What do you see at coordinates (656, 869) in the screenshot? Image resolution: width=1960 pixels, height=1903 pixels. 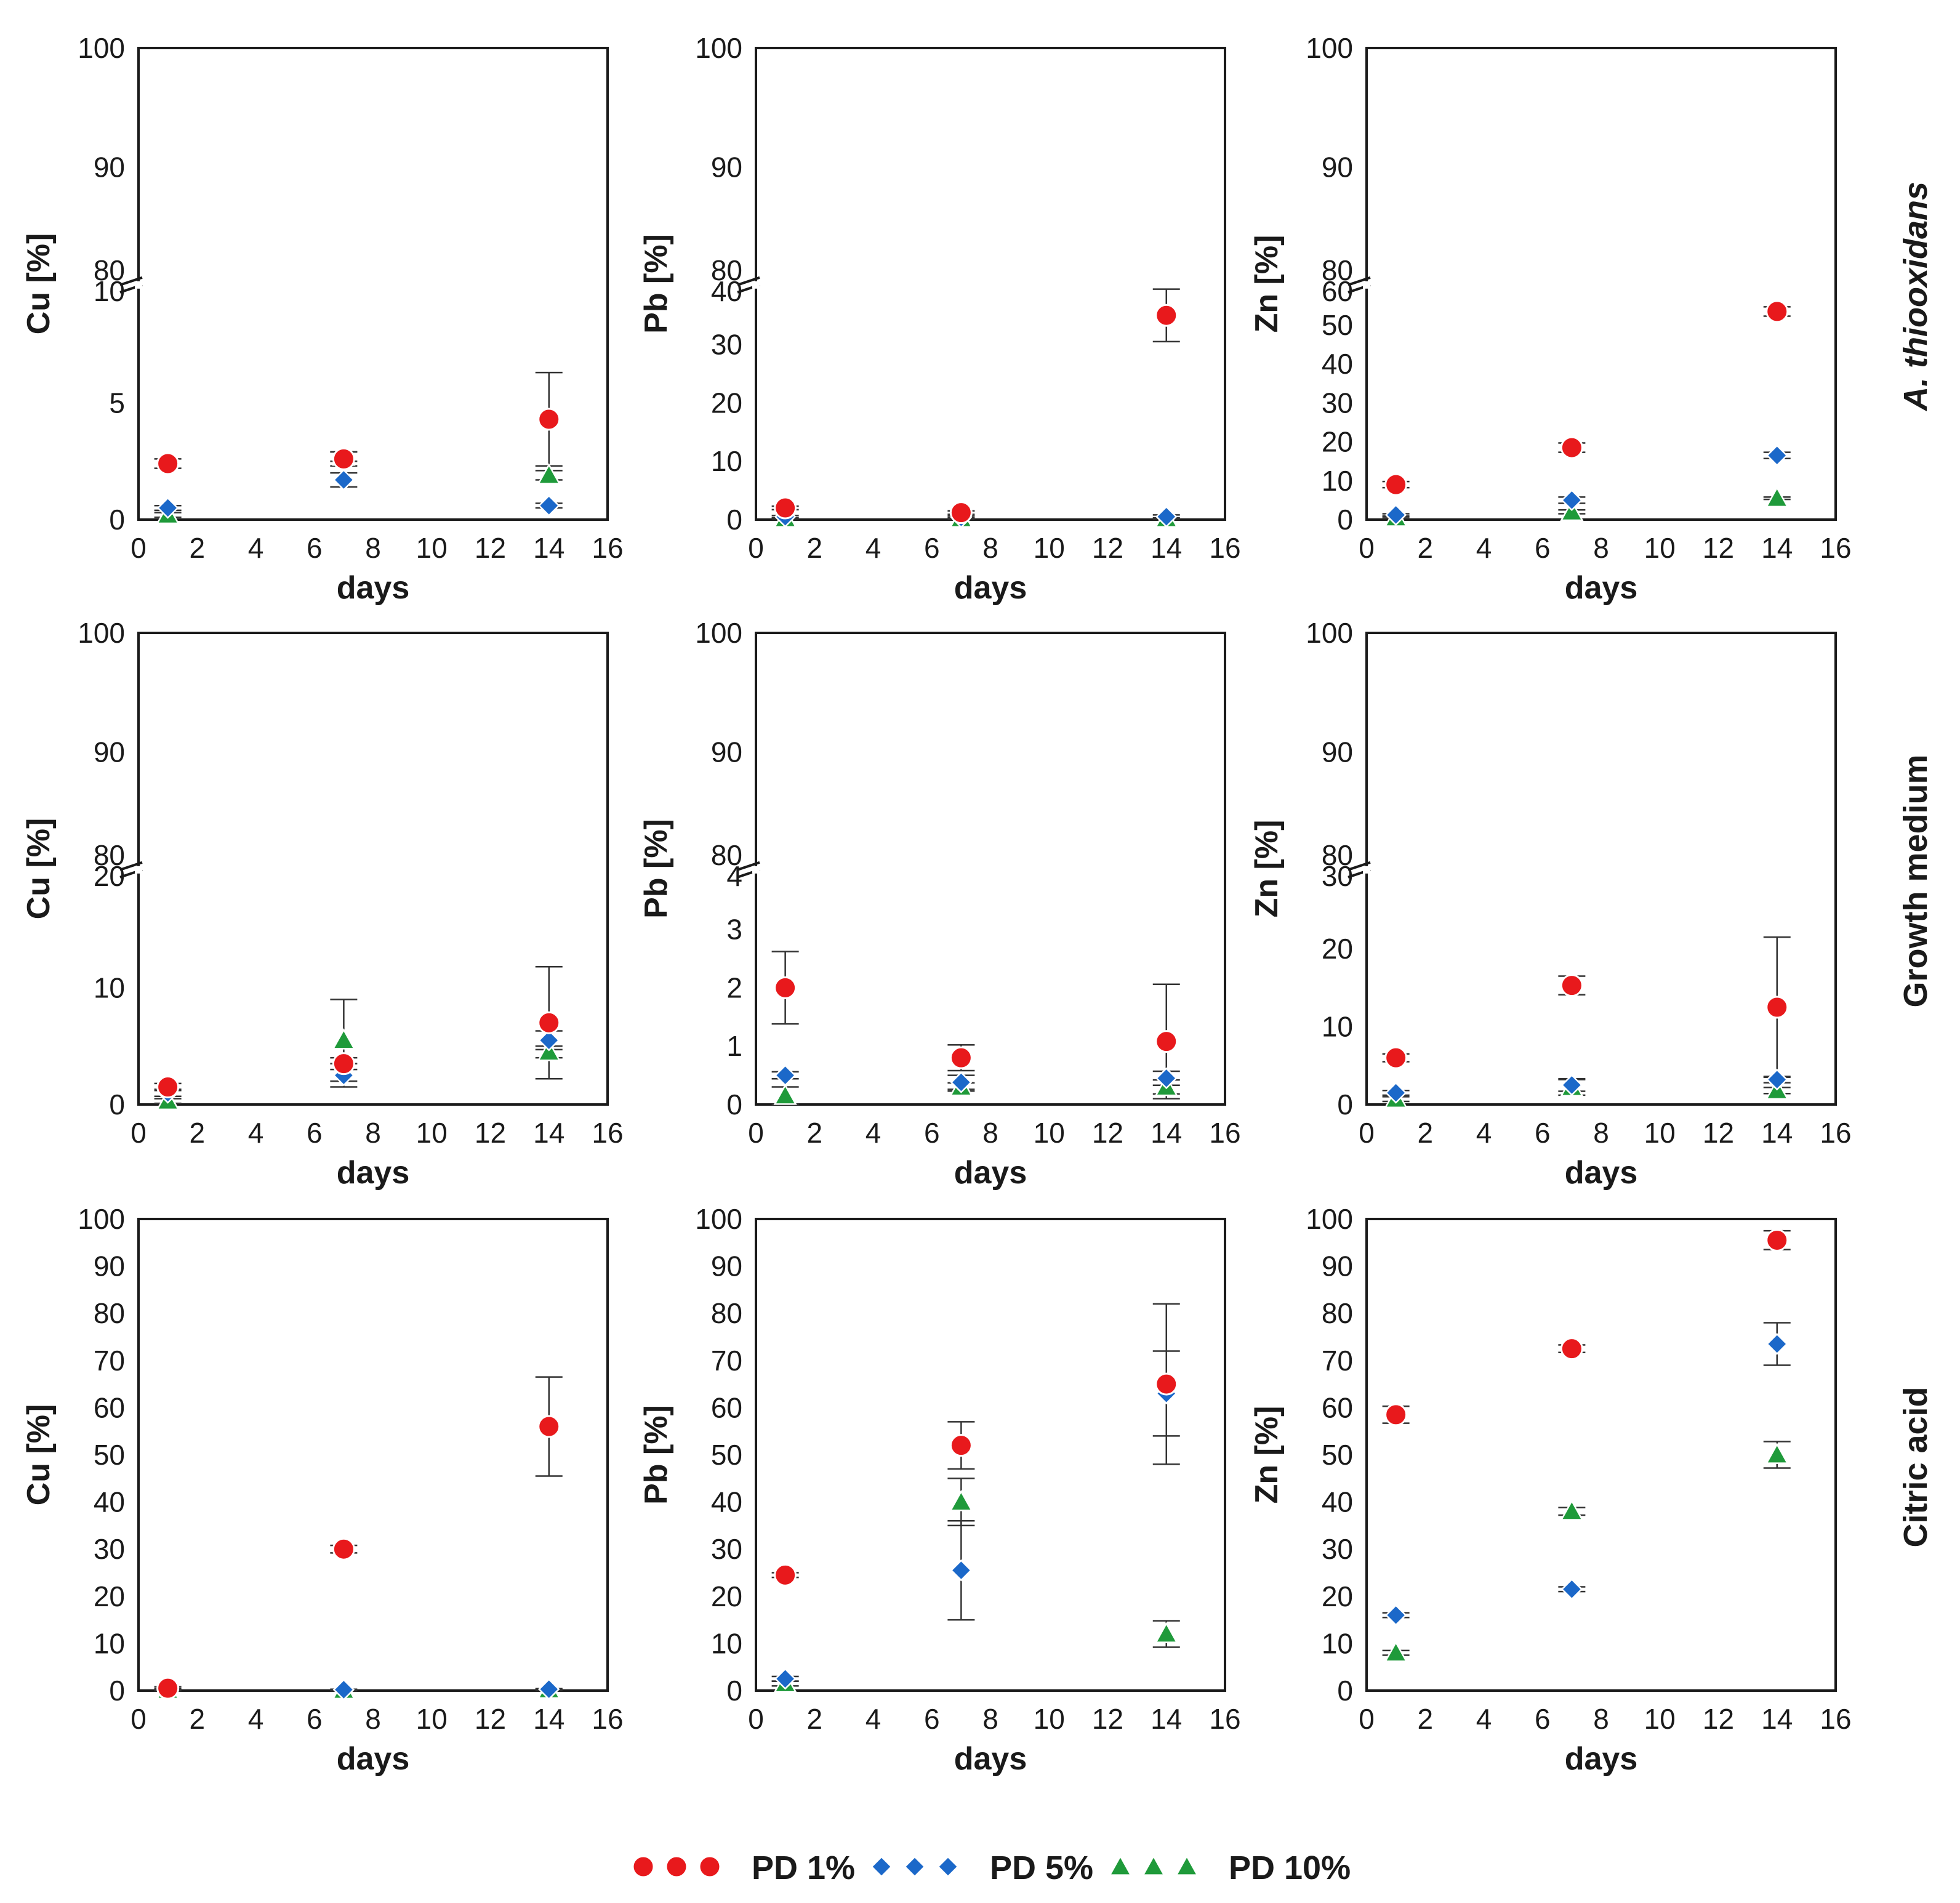 I see `y-axis-label: Pb [%]` at bounding box center [656, 869].